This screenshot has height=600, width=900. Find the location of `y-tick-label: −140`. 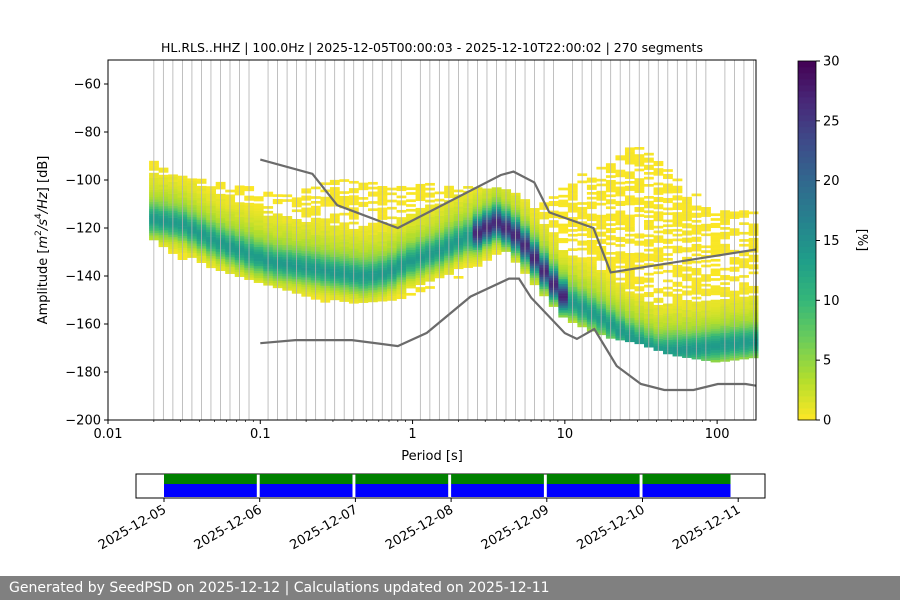

y-tick-label: −140 is located at coordinates (83, 277).